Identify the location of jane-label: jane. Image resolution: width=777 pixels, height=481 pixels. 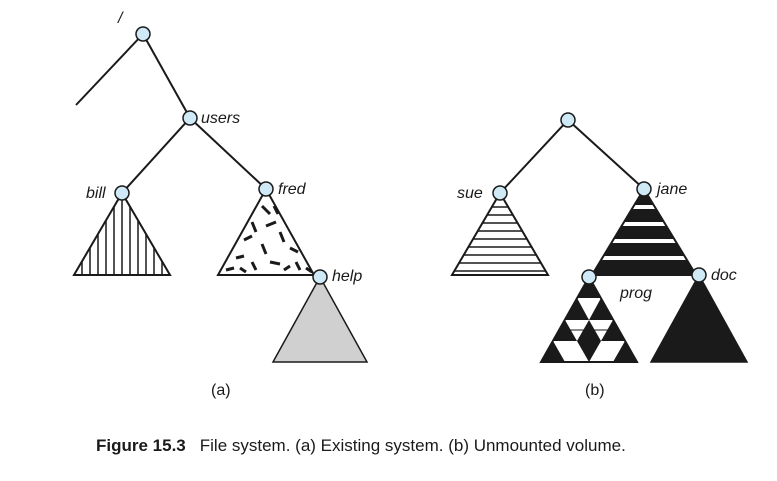
(671, 189).